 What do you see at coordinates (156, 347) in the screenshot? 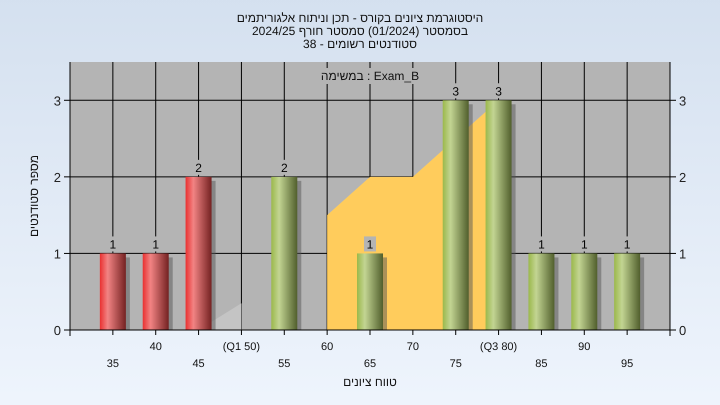
I see `x-tick-label: 40` at bounding box center [156, 347].